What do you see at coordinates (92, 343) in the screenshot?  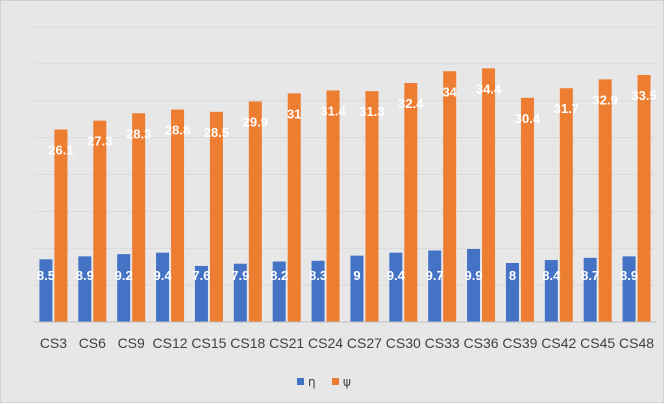 I see `x-tick-label-cs6: CS6` at bounding box center [92, 343].